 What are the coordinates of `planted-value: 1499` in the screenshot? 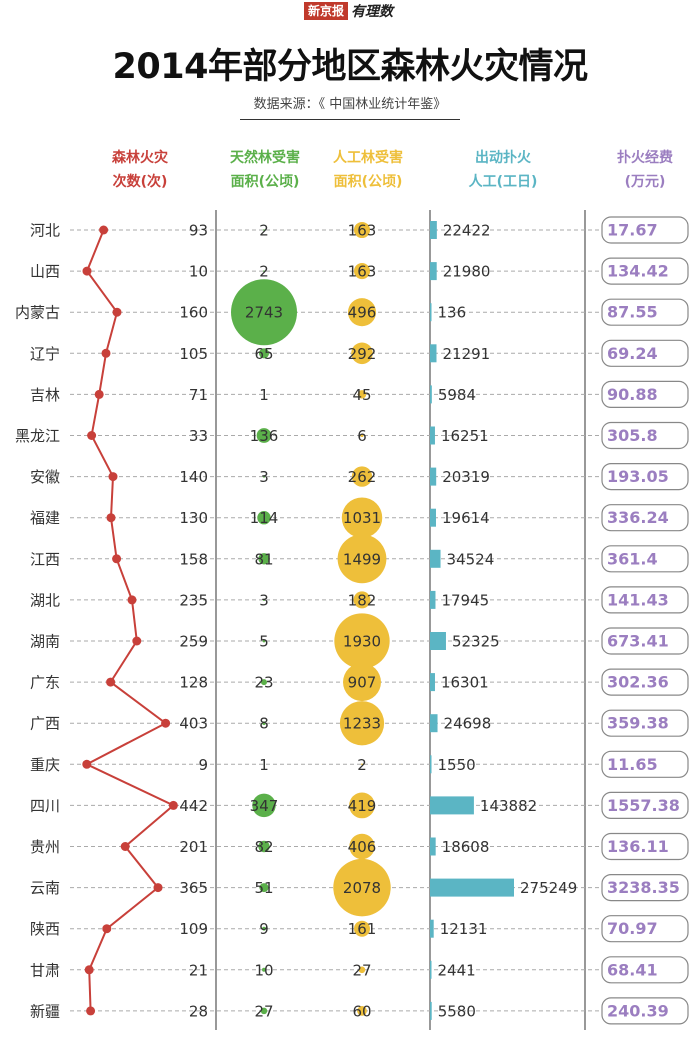 It's located at (362, 559).